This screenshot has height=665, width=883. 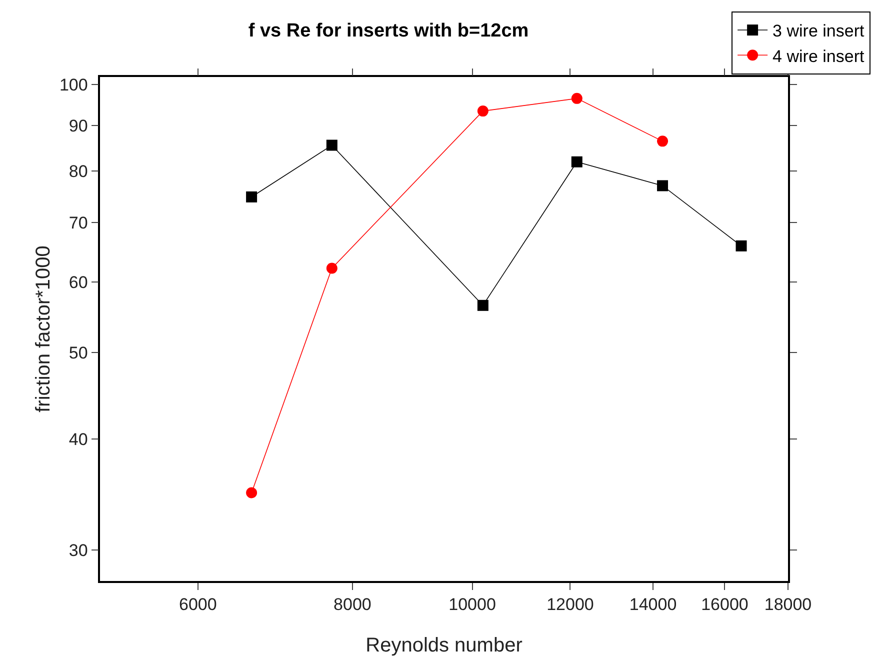 What do you see at coordinates (43, 329) in the screenshot?
I see `y-axis-title: friction factor*1000` at bounding box center [43, 329].